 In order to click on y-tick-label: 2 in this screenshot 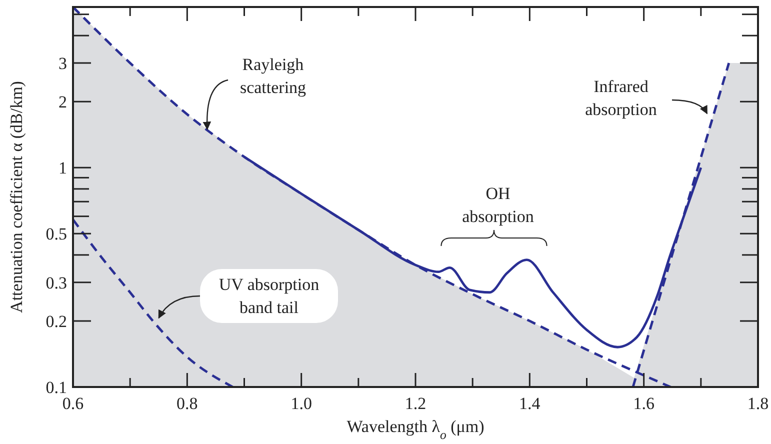, I will do `click(62, 102)`.